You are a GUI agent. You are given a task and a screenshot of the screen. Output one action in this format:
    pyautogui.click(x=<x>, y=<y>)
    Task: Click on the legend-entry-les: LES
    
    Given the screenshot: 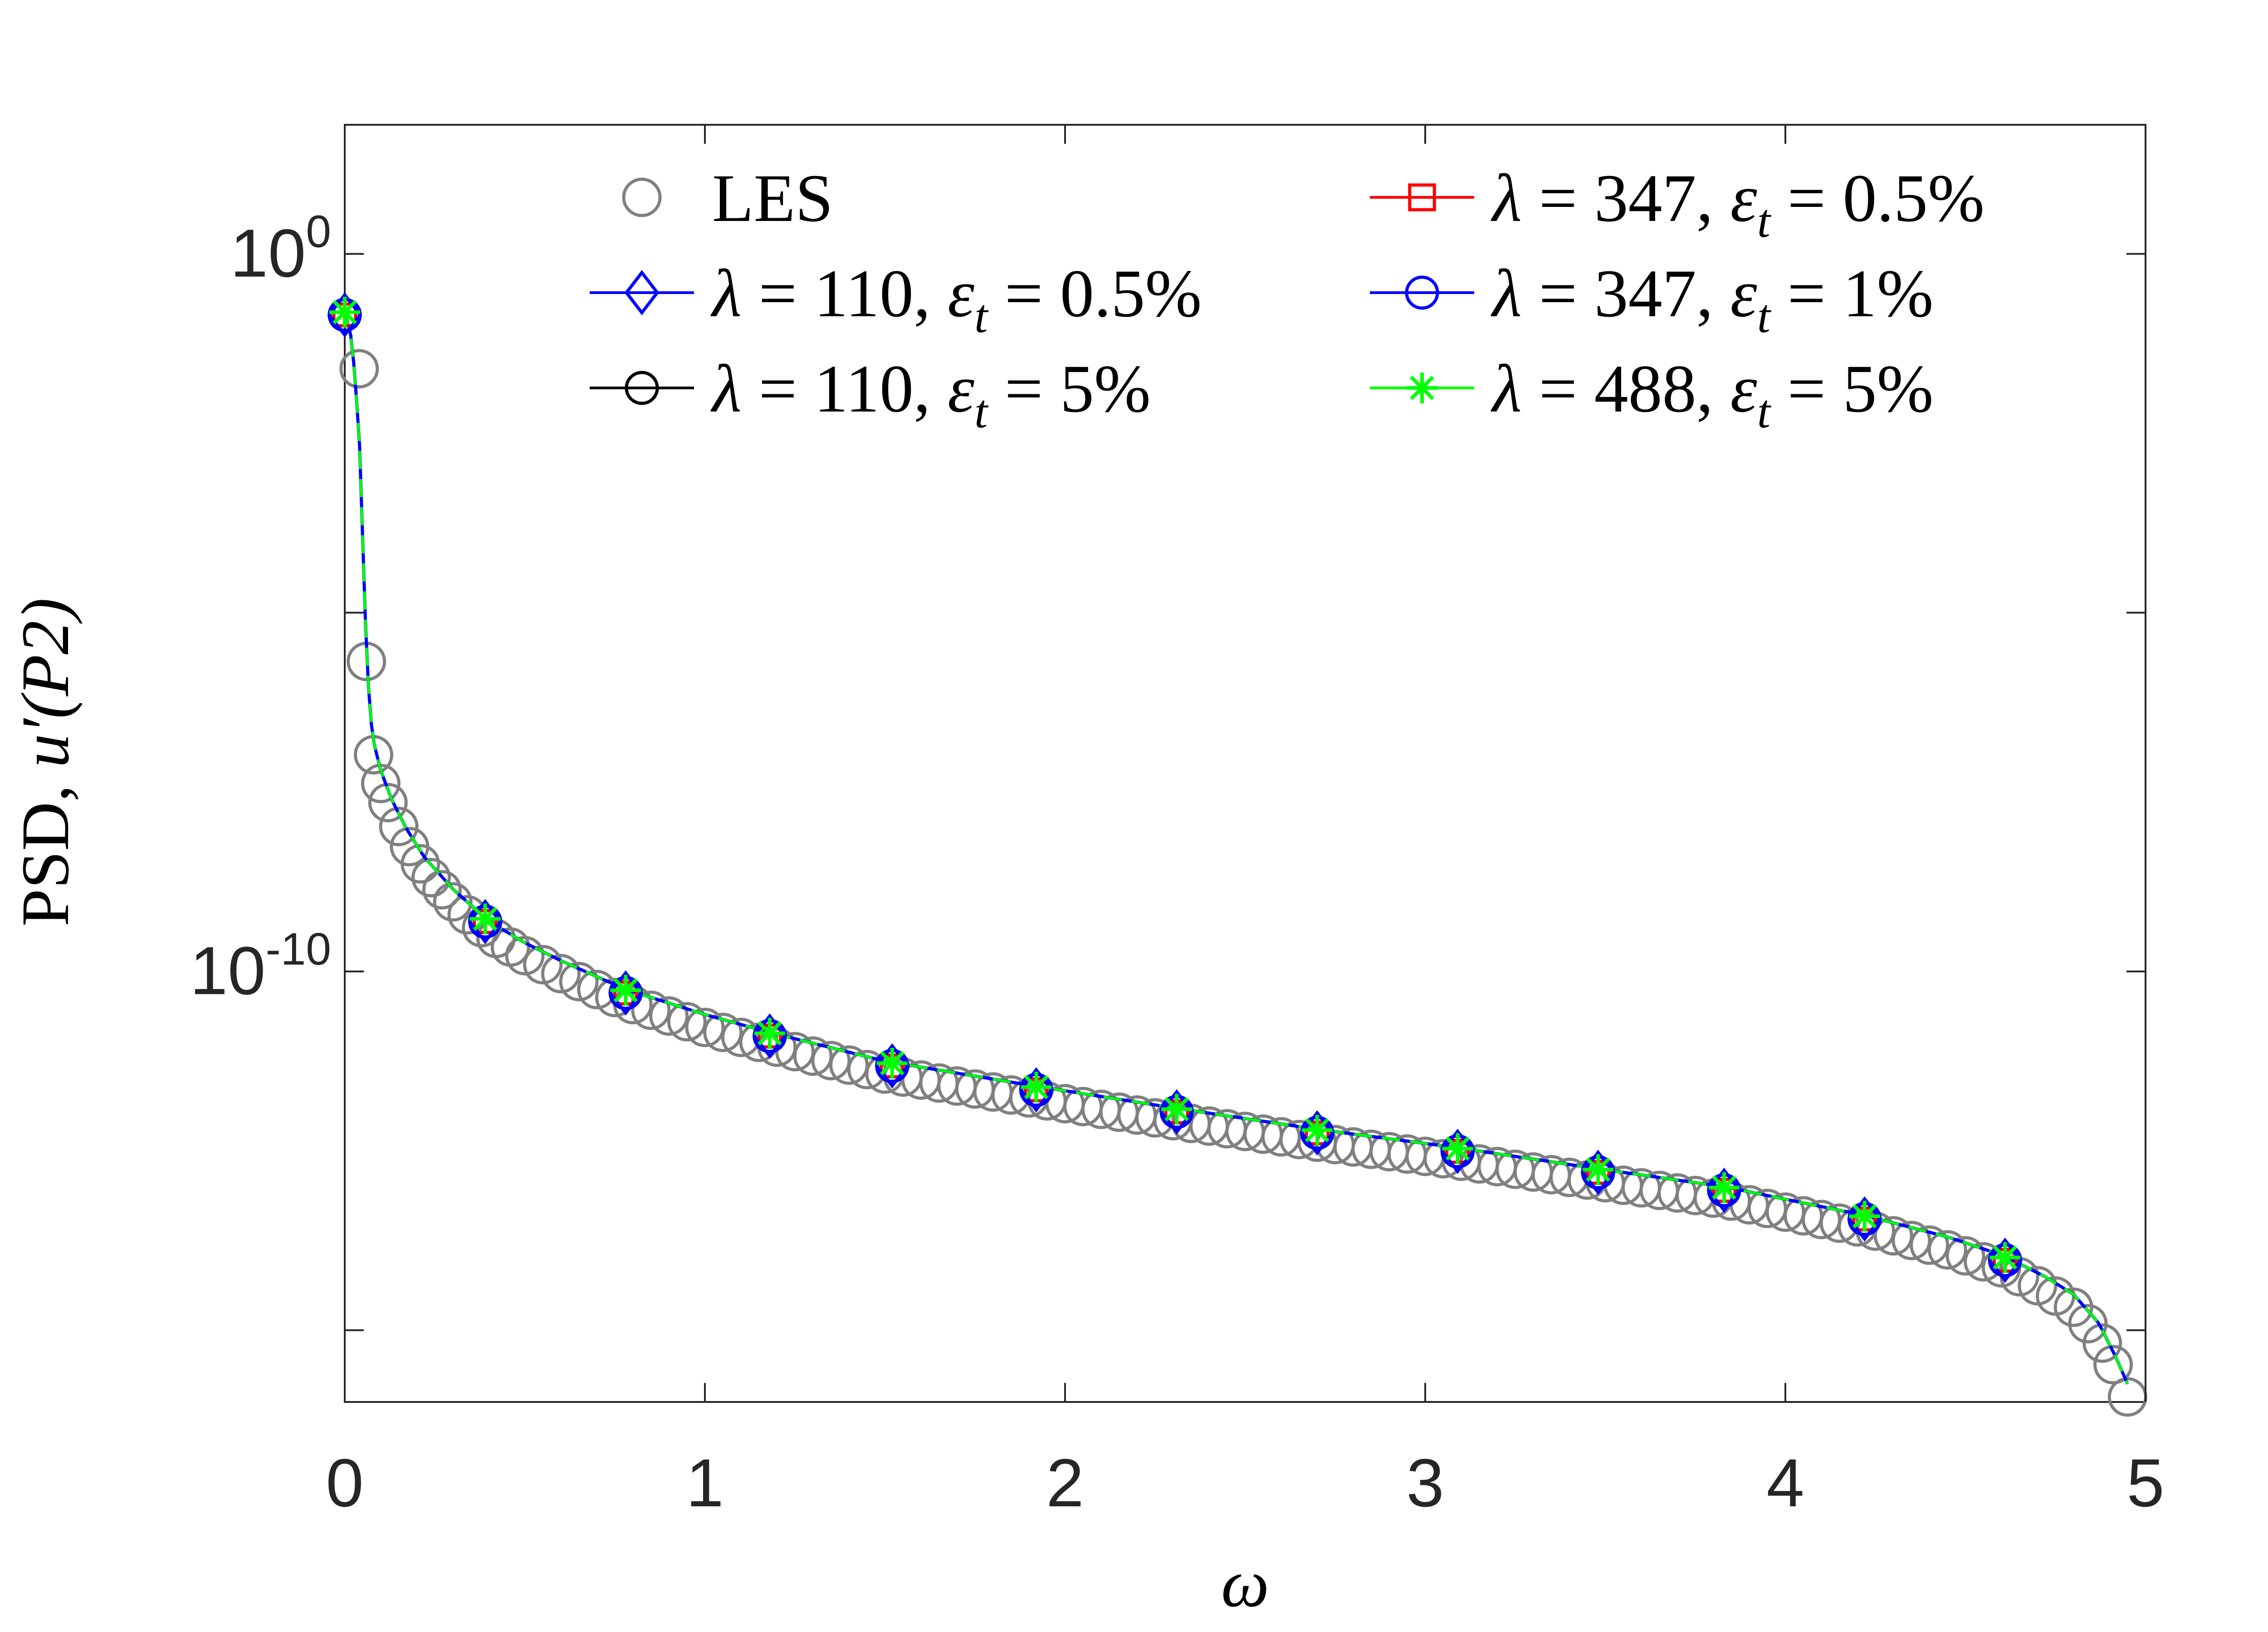 What is the action you would take?
    pyautogui.click(x=727, y=198)
    